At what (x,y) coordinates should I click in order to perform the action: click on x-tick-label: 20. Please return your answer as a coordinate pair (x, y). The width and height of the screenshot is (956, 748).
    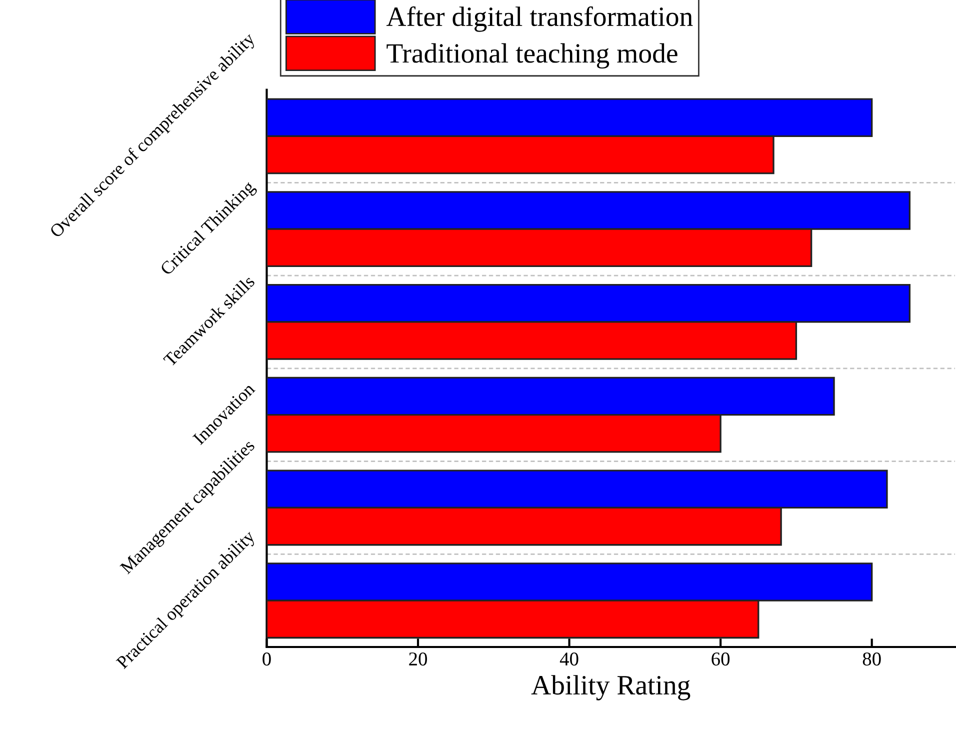
    Looking at the image, I should click on (418, 659).